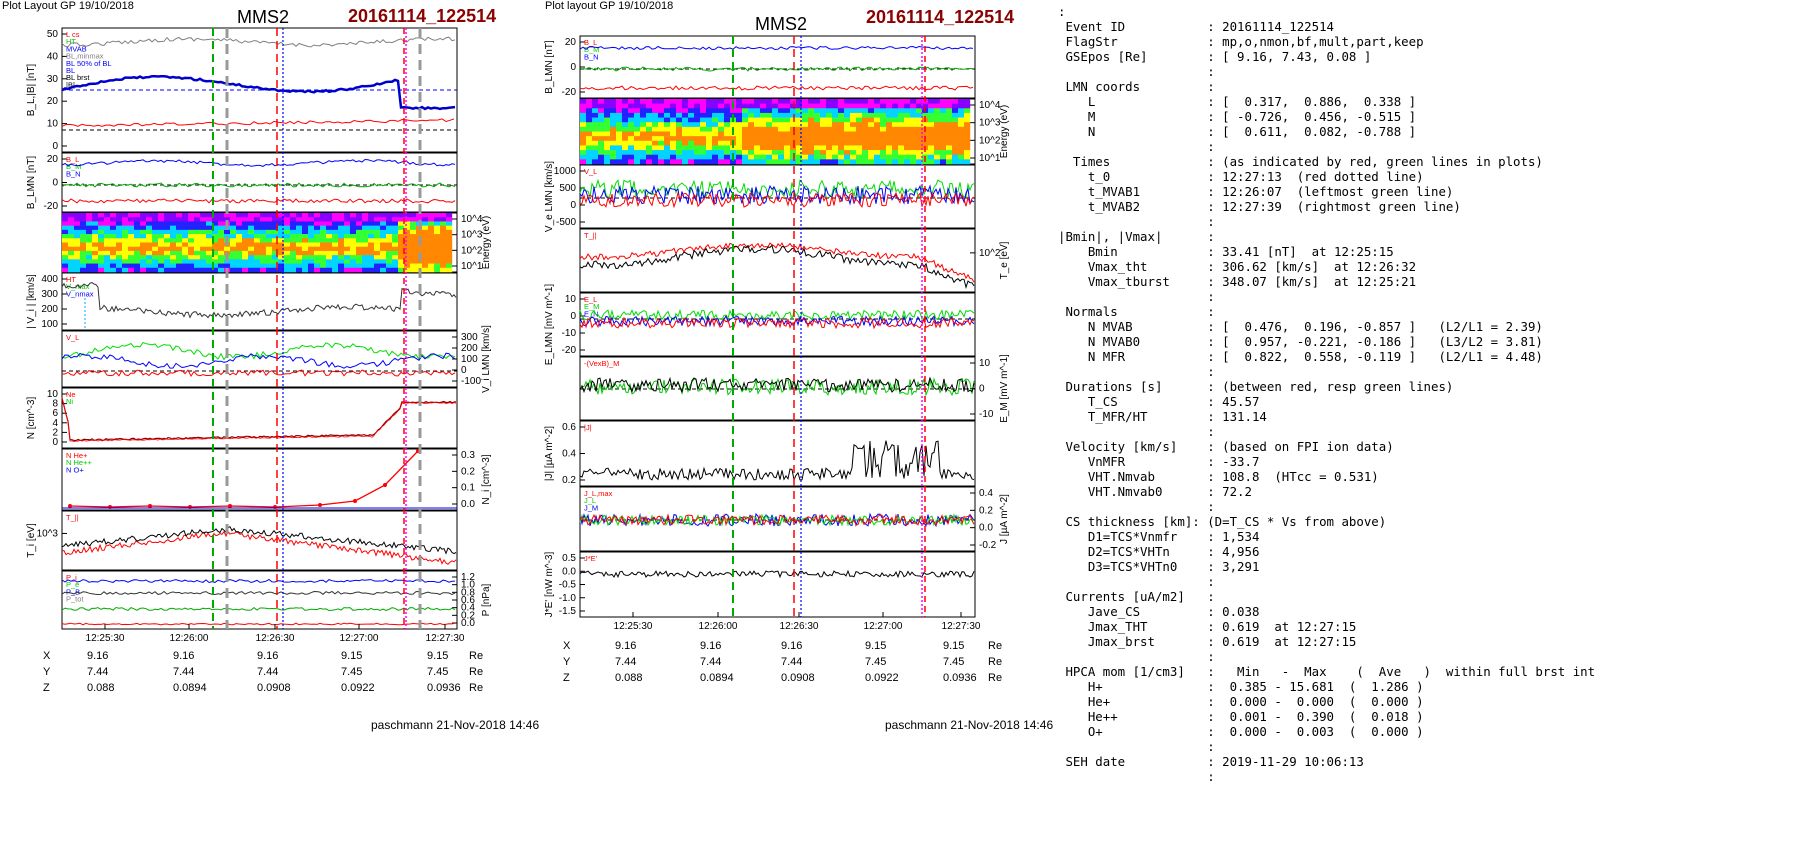 The height and width of the screenshot is (841, 1804). What do you see at coordinates (990, 158) in the screenshot?
I see `tick-label: 10^1` at bounding box center [990, 158].